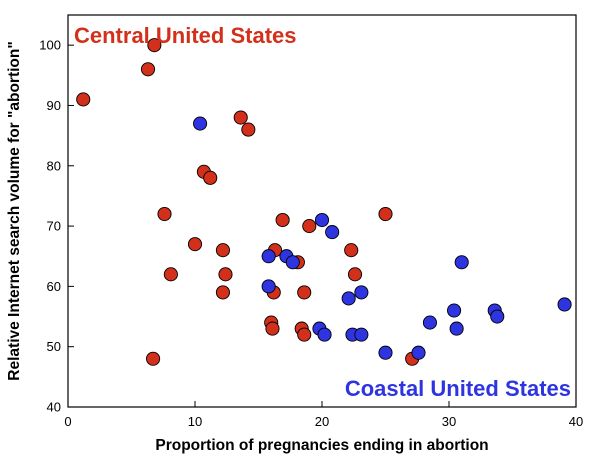 The width and height of the screenshot is (600, 463). Describe the element at coordinates (50, 45) in the screenshot. I see `y-tick-label: 100` at that location.